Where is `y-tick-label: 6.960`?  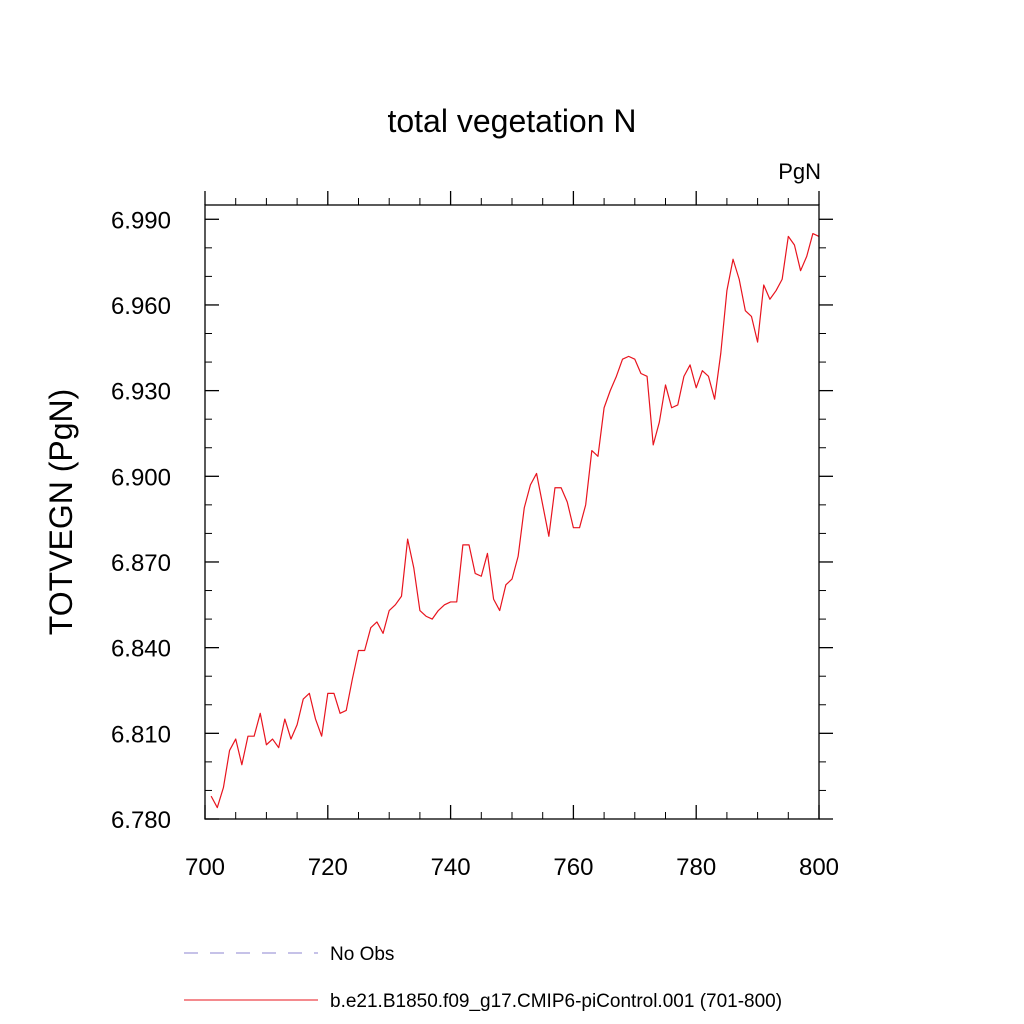 y-tick-label: 6.960 is located at coordinates (141, 306).